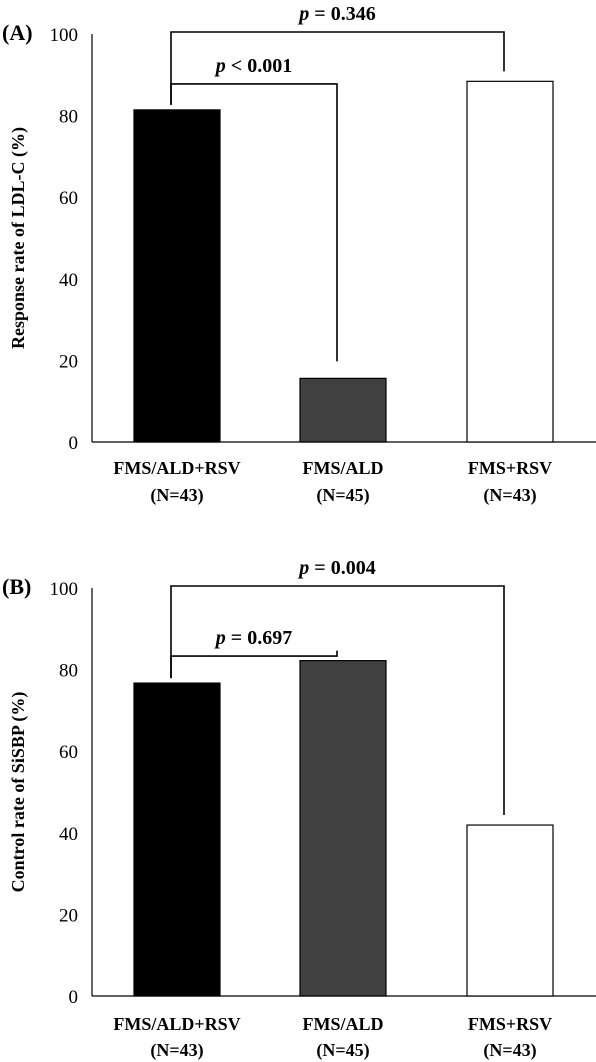  What do you see at coordinates (336, 14) in the screenshot?
I see `p-value-label: p = 0.346` at bounding box center [336, 14].